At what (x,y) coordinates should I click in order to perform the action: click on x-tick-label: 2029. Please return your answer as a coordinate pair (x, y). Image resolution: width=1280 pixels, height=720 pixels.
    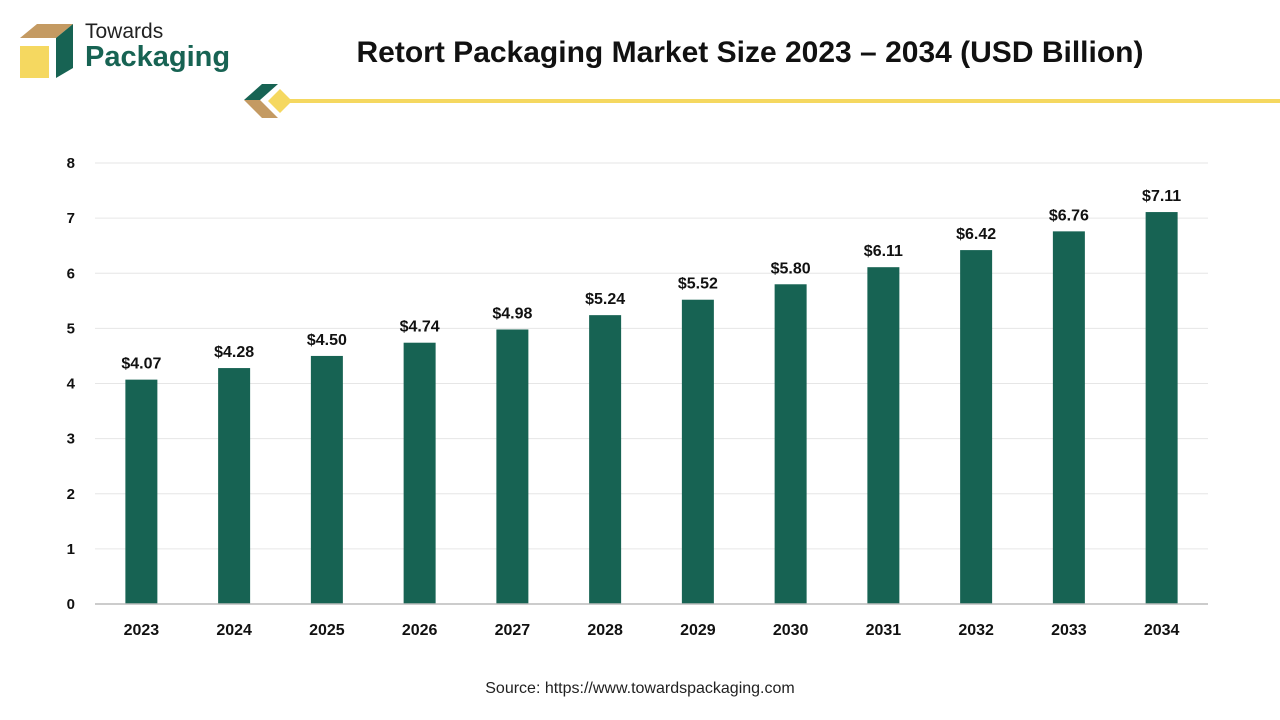
    Looking at the image, I should click on (698, 630).